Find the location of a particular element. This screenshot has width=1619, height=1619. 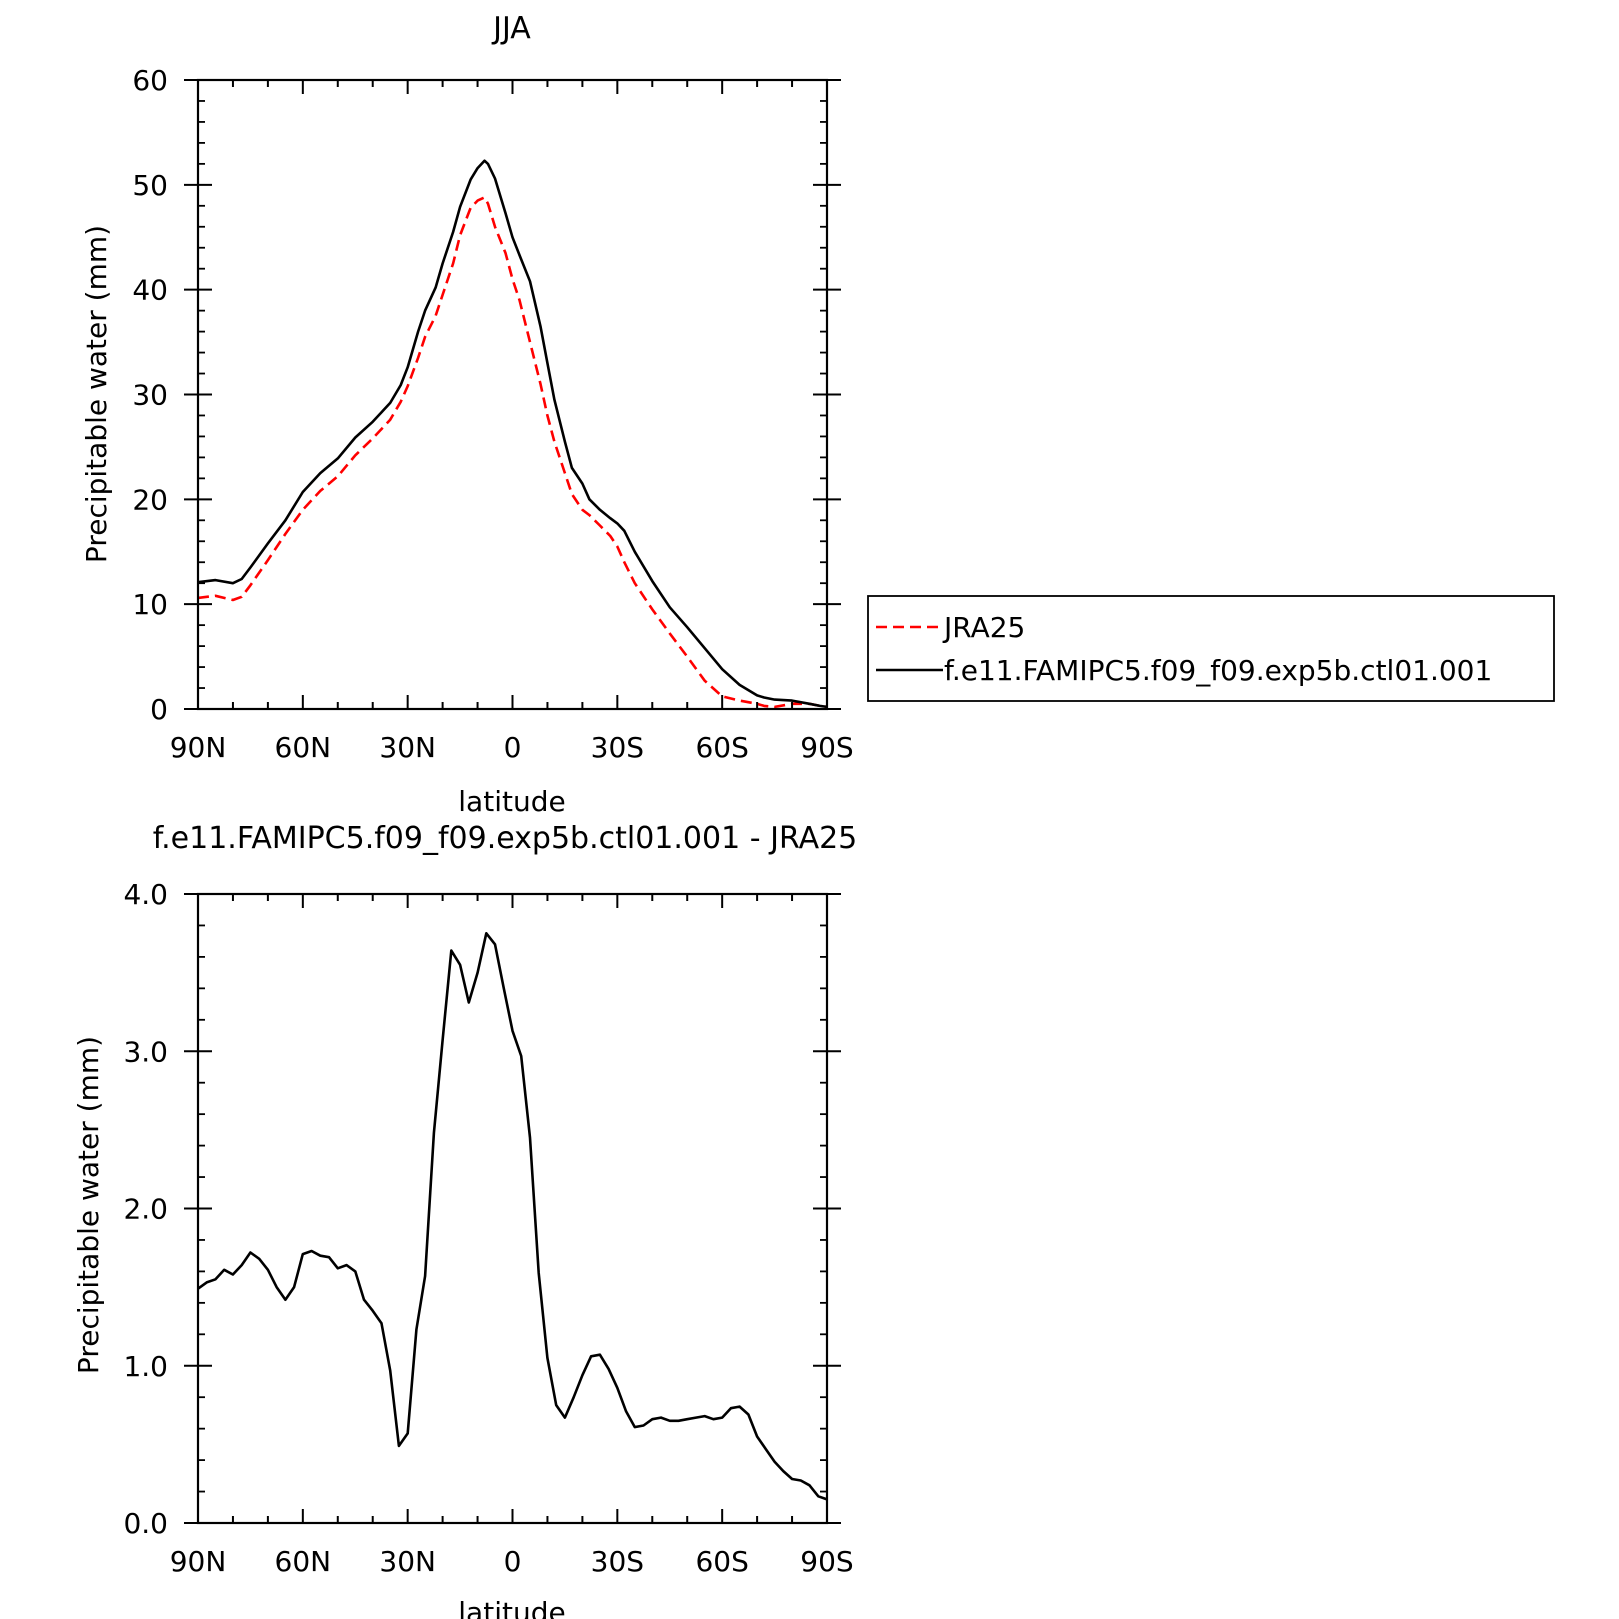

top-y-tick-label: 40 is located at coordinates (150, 290).